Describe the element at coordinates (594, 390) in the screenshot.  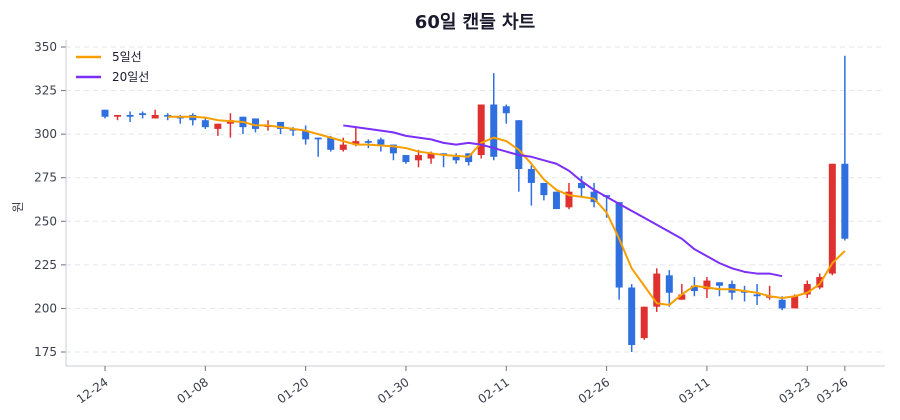
I see `x-tick-label: 02-26` at that location.